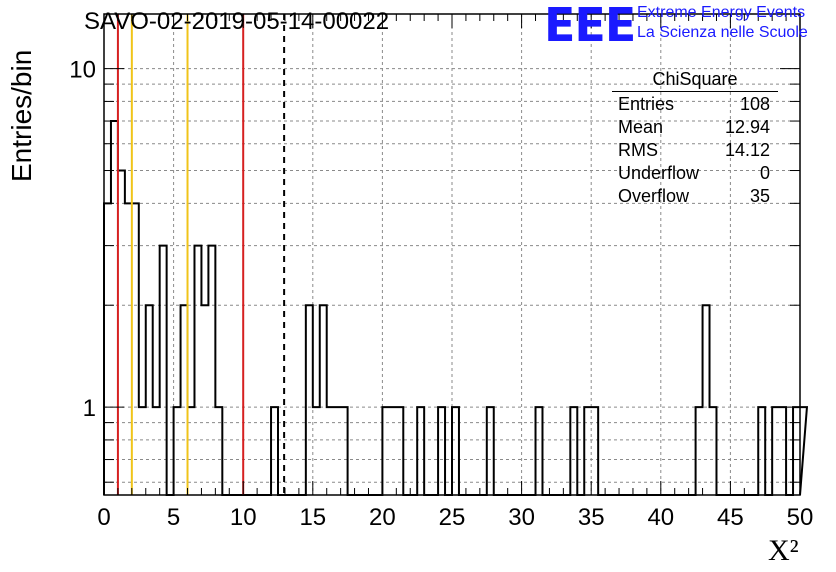 The height and width of the screenshot is (572, 836). I want to click on x-tick-label: 50, so click(800, 517).